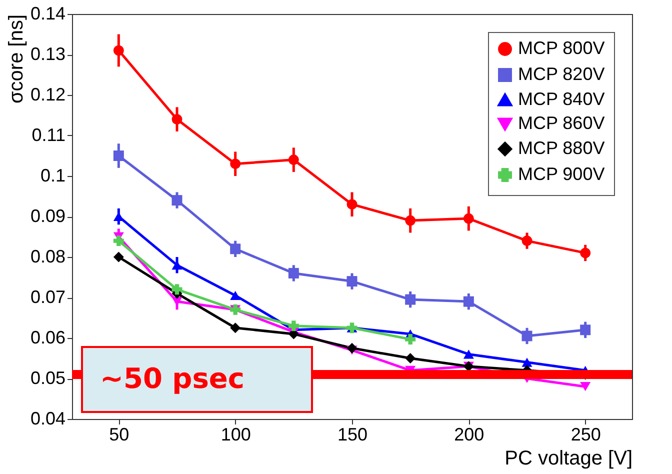 The image size is (672, 474). Describe the element at coordinates (561, 74) in the screenshot. I see `legend-label: MCP 820V` at that location.